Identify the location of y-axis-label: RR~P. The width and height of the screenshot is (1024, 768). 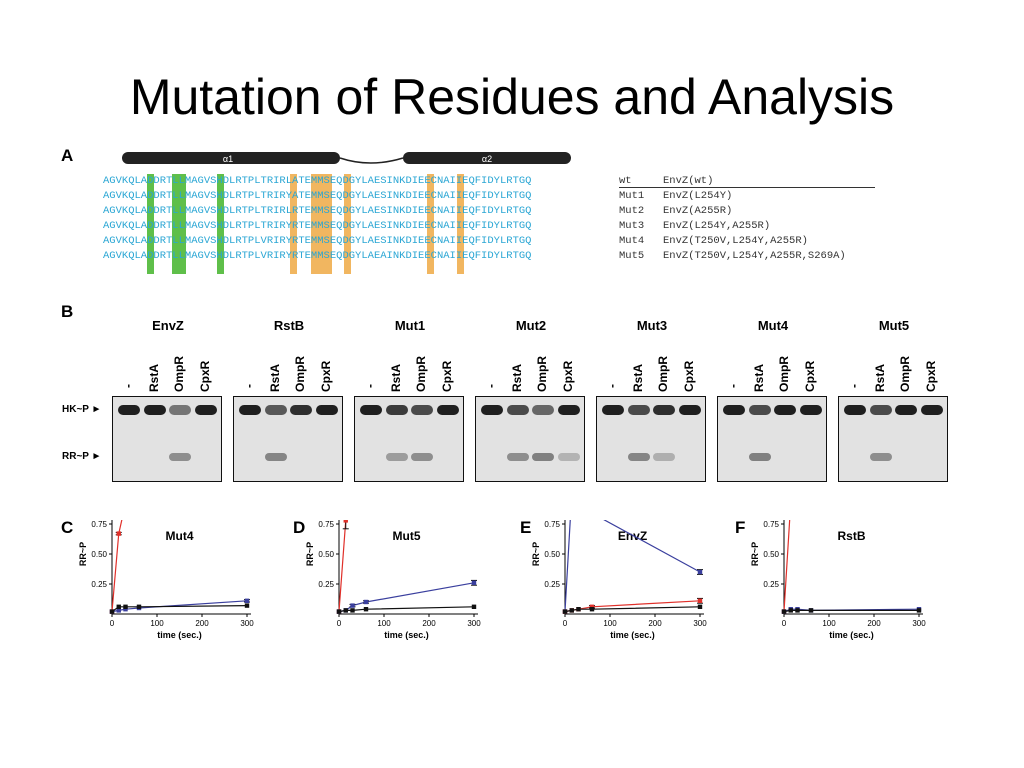
(83, 554).